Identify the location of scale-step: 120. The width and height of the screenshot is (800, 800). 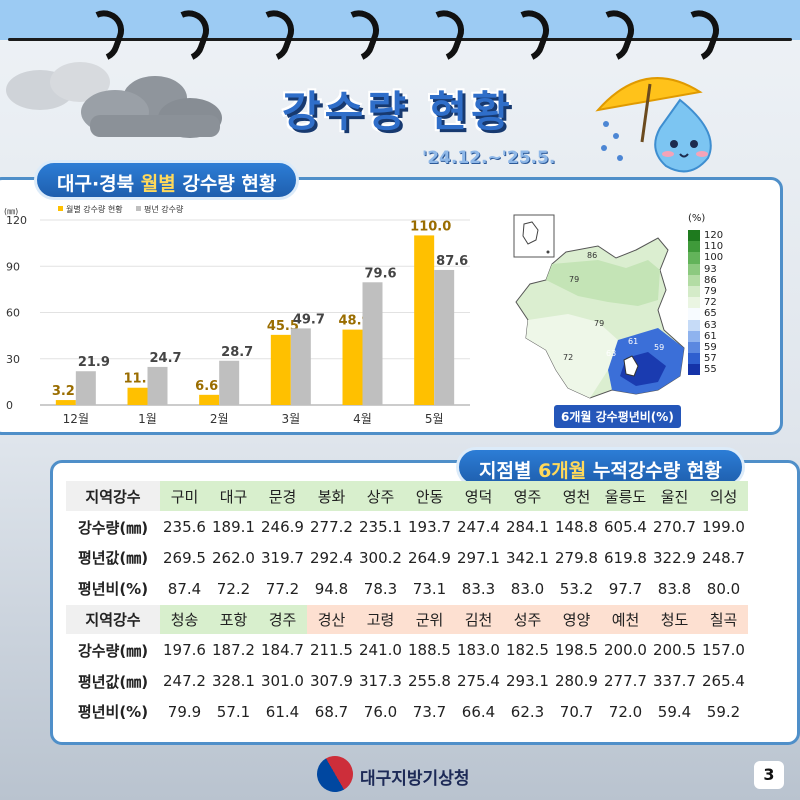
(711, 236).